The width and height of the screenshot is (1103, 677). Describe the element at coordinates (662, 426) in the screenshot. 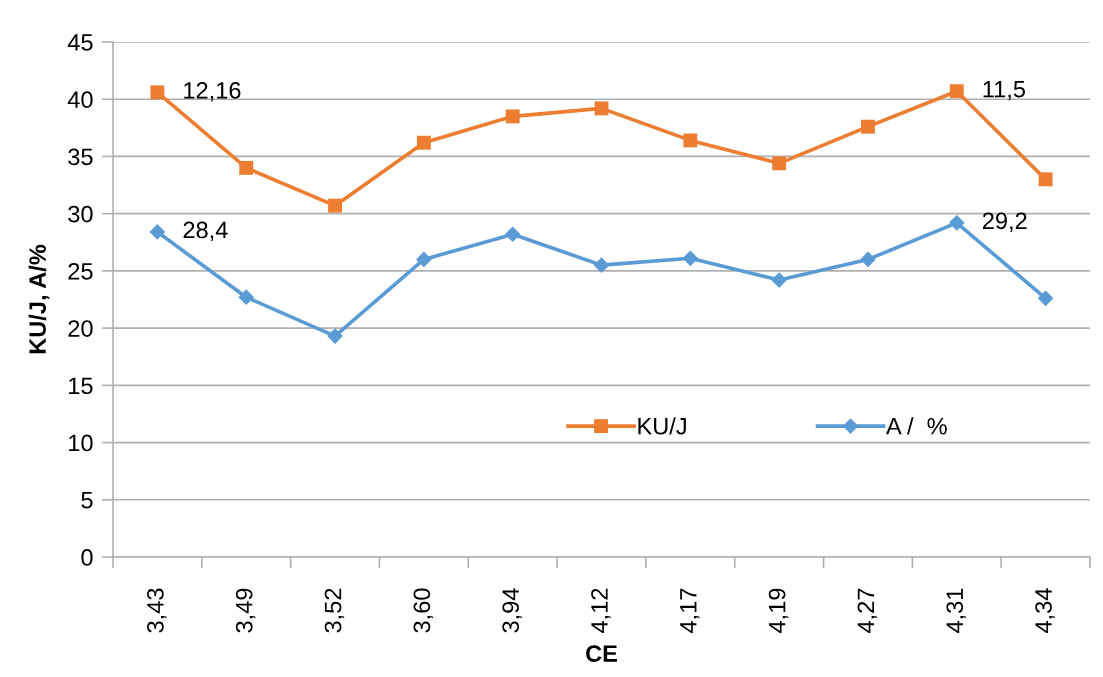

I see `legend-label: KU/J` at that location.